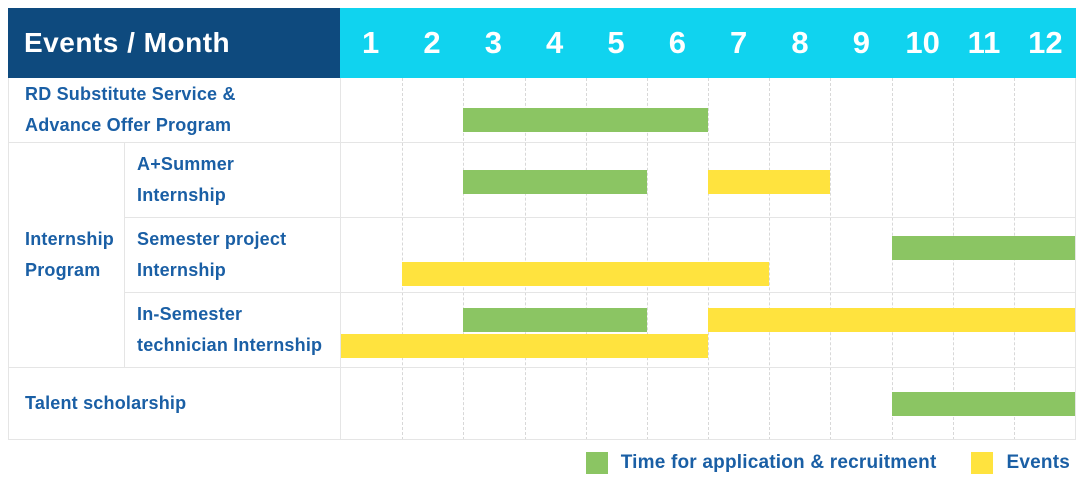 Image resolution: width=1080 pixels, height=494 pixels. I want to click on table-header: Events / Month 1 2 3 4 5 6 7 8 9 10 11 12, so click(542, 43).